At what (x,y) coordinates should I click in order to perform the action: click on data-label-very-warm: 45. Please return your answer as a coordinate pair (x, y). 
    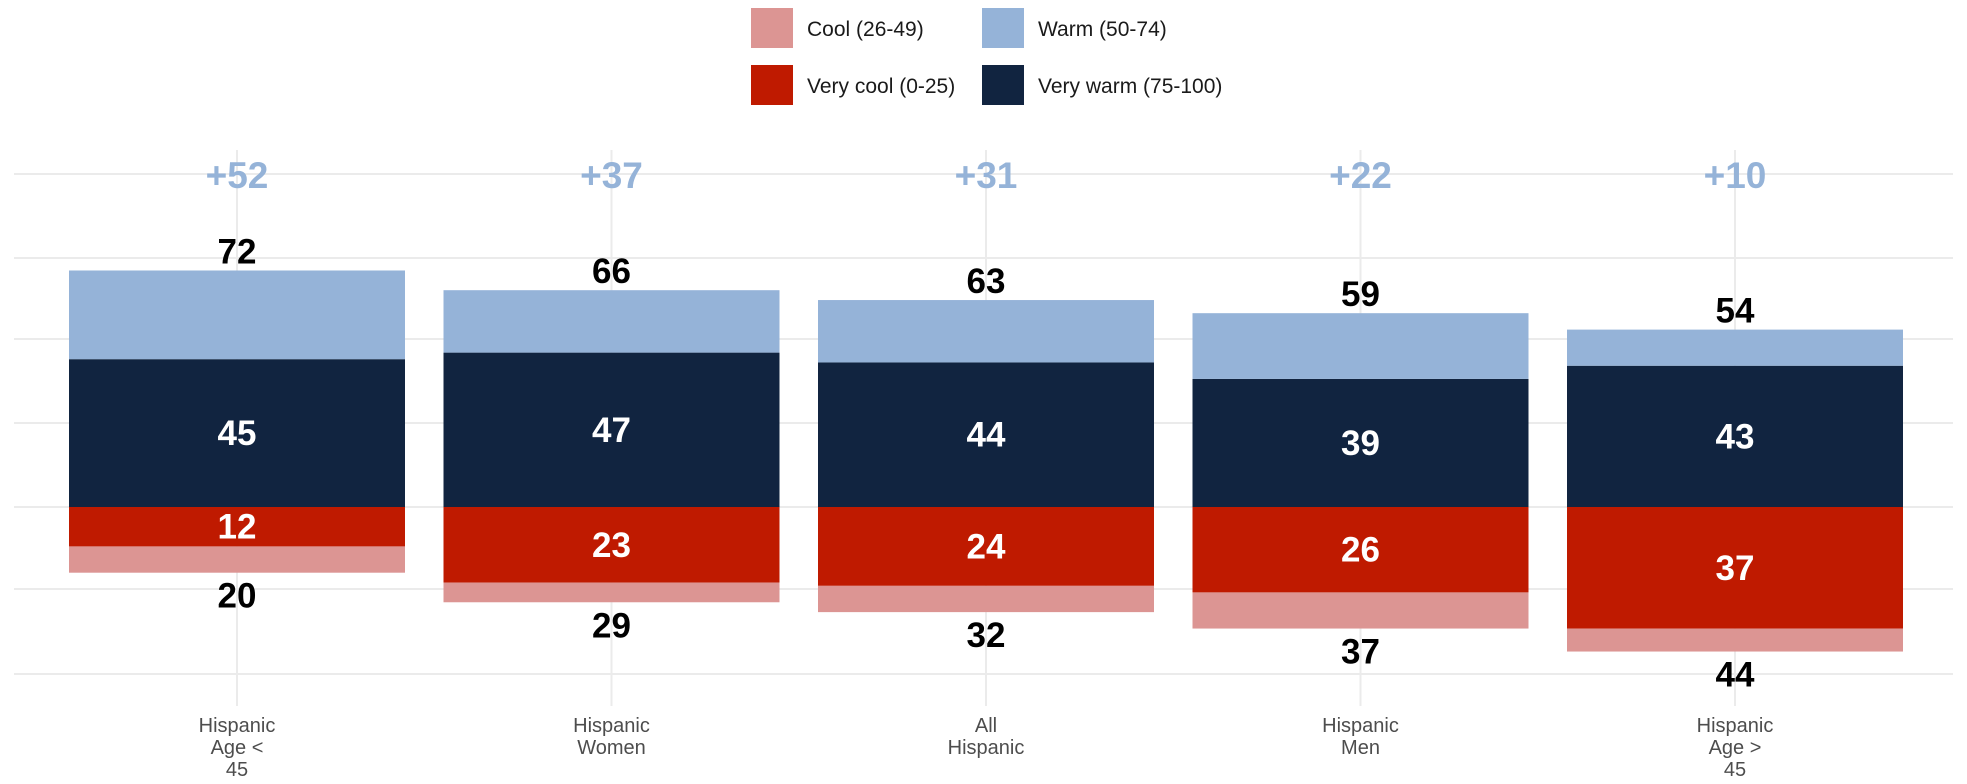
    Looking at the image, I should click on (237, 433).